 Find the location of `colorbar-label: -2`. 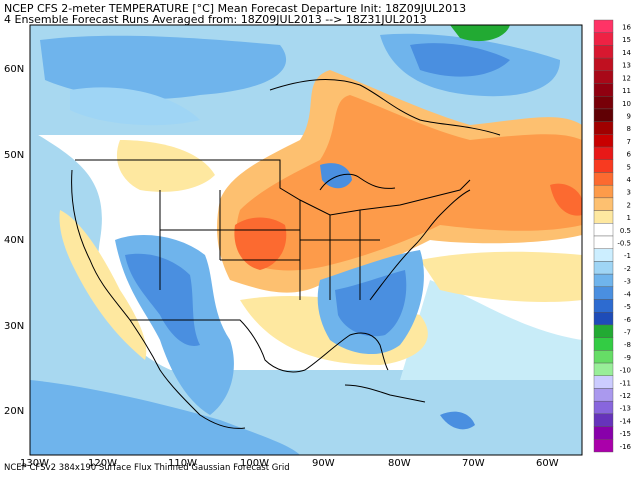

colorbar-label: -2 is located at coordinates (627, 269).